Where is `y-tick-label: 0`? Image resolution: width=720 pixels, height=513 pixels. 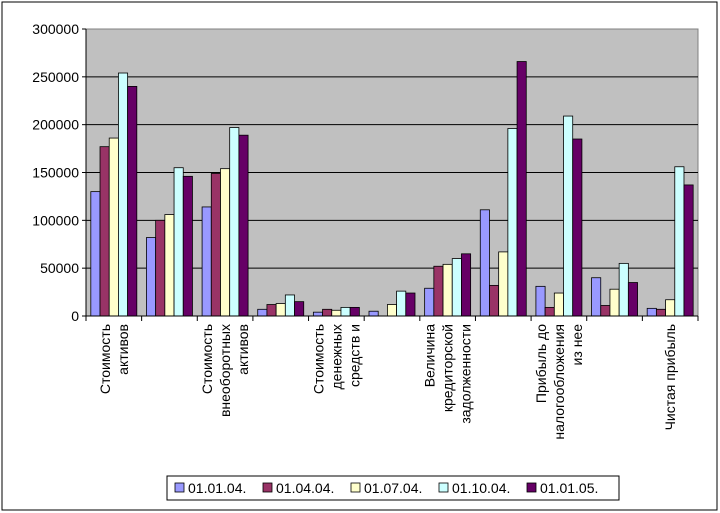 y-tick-label: 0 is located at coordinates (75, 316).